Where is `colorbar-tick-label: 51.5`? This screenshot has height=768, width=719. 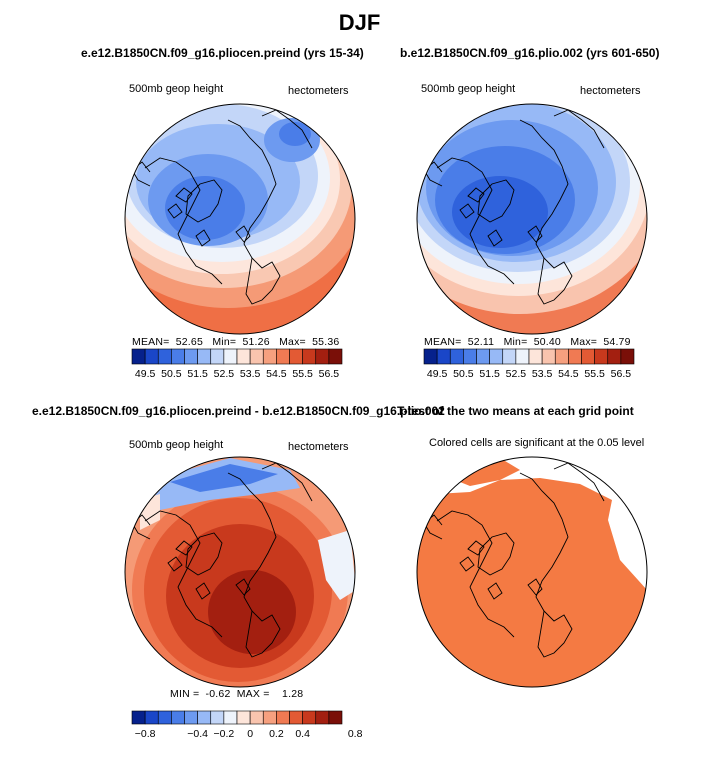
colorbar-tick-label: 51.5 is located at coordinates (489, 374).